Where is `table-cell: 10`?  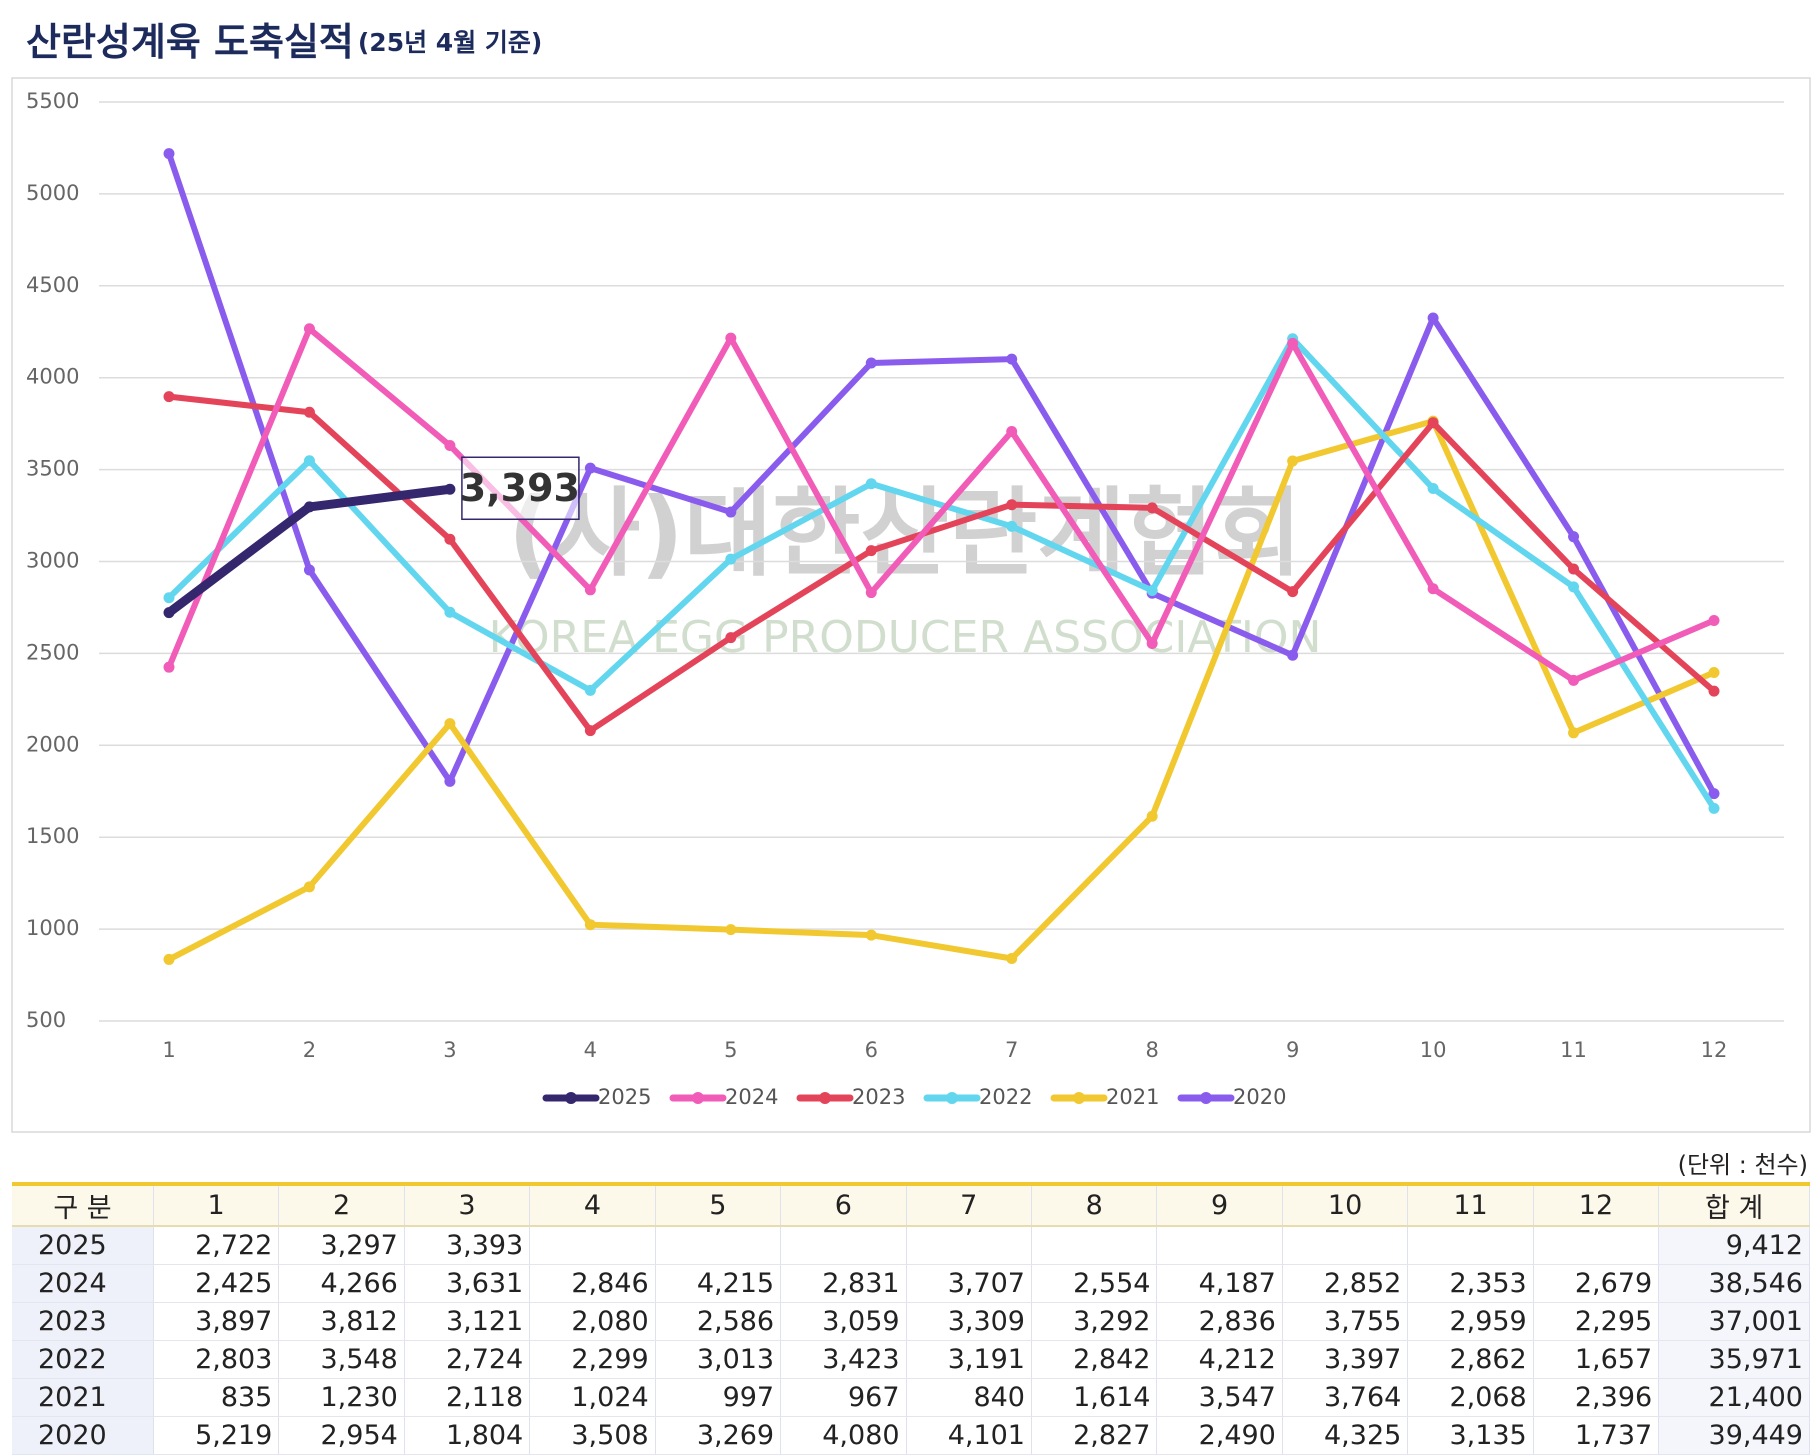
table-cell: 10 is located at coordinates (1345, 1204).